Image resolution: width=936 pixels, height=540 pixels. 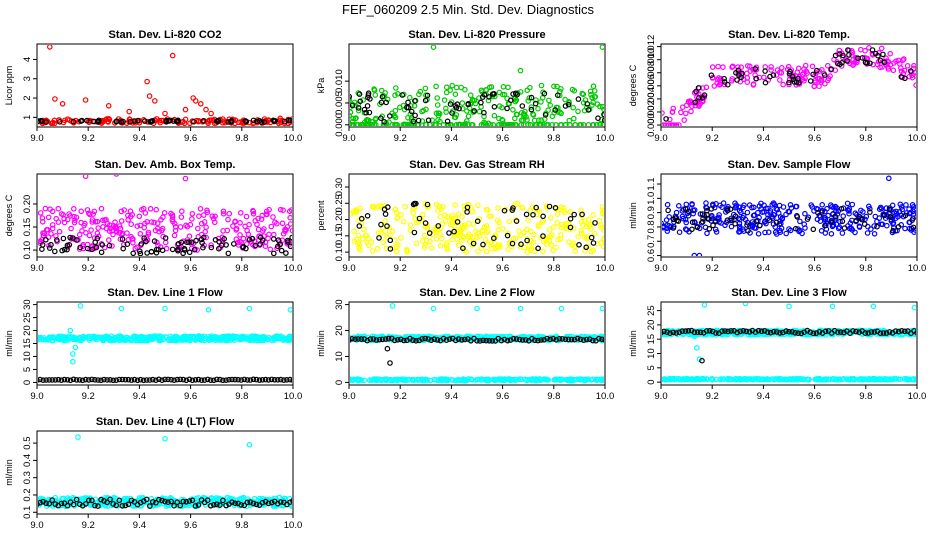 I want to click on x-tick-label: 9.6, so click(x=190, y=525).